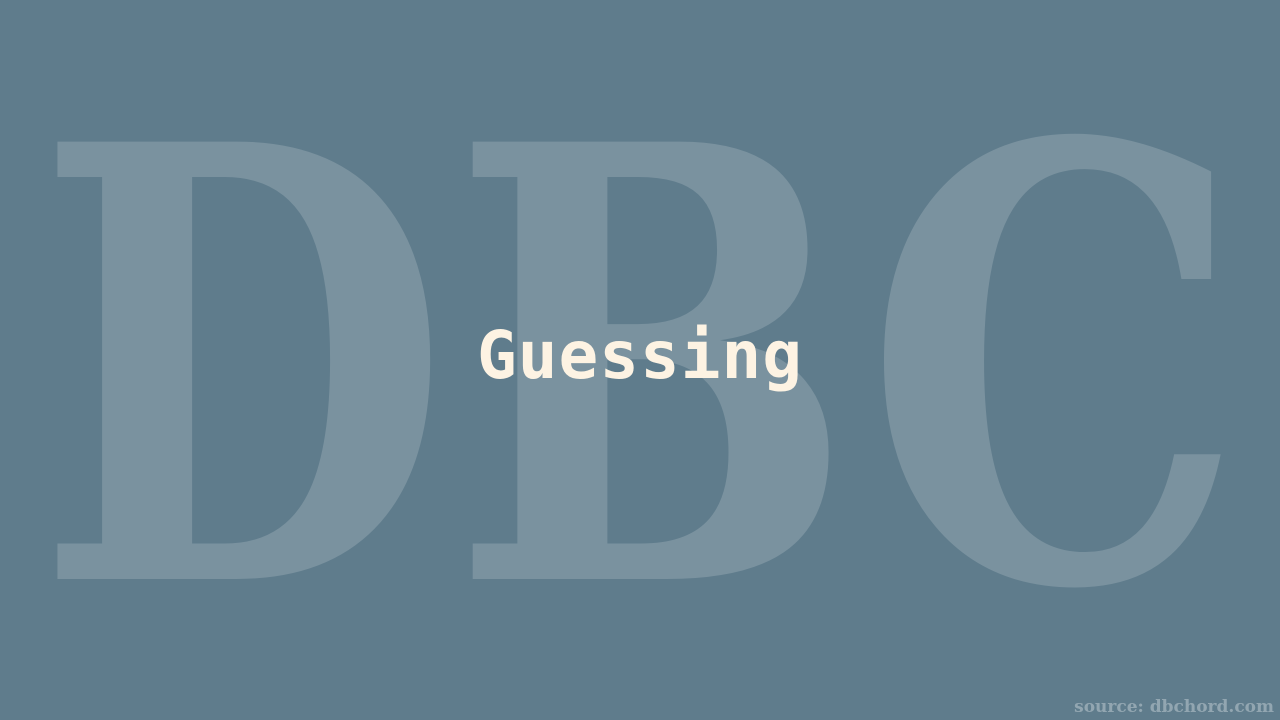  Describe the element at coordinates (1174, 707) in the screenshot. I see `source-credit: source: dbchord.com` at that location.